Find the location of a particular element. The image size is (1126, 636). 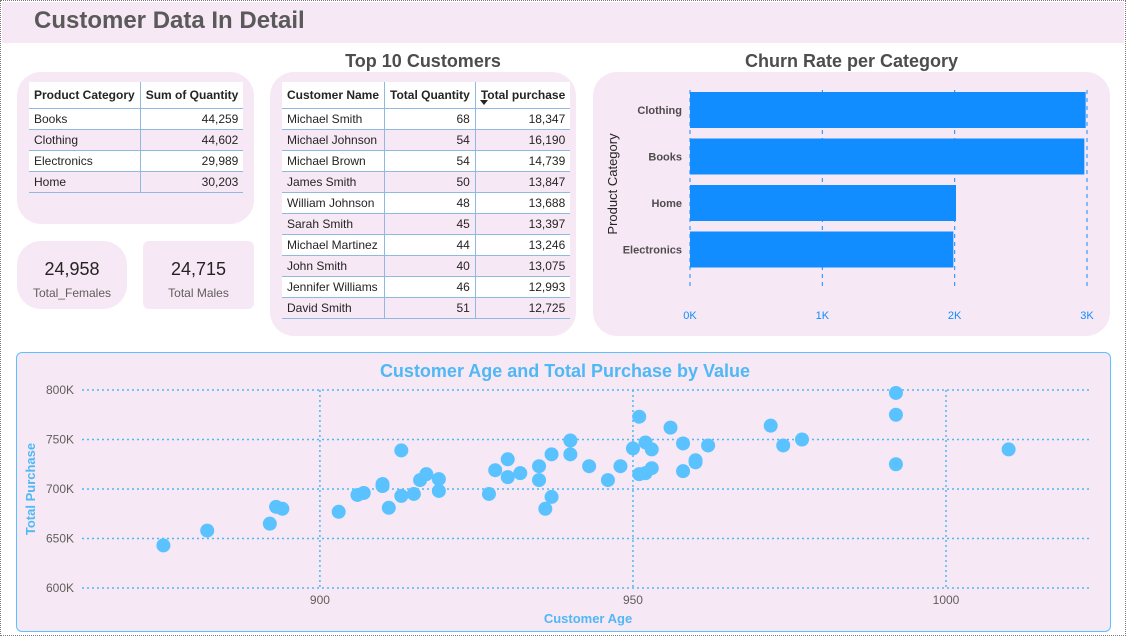

x-tick-label: 3K is located at coordinates (1087, 316).